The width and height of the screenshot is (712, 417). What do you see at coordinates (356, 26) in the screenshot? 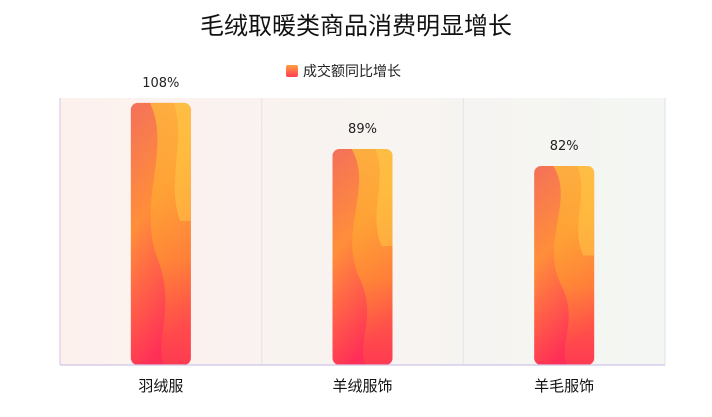
I see `chart-title: 毛绒取暖类商品消费明显增长` at bounding box center [356, 26].